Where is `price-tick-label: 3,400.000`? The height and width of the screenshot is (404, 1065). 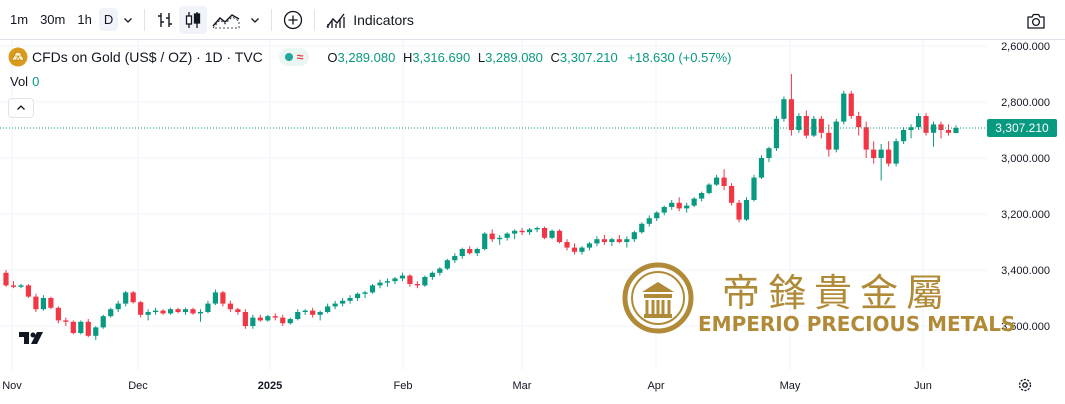
price-tick-label: 3,400.000 is located at coordinates (1025, 271).